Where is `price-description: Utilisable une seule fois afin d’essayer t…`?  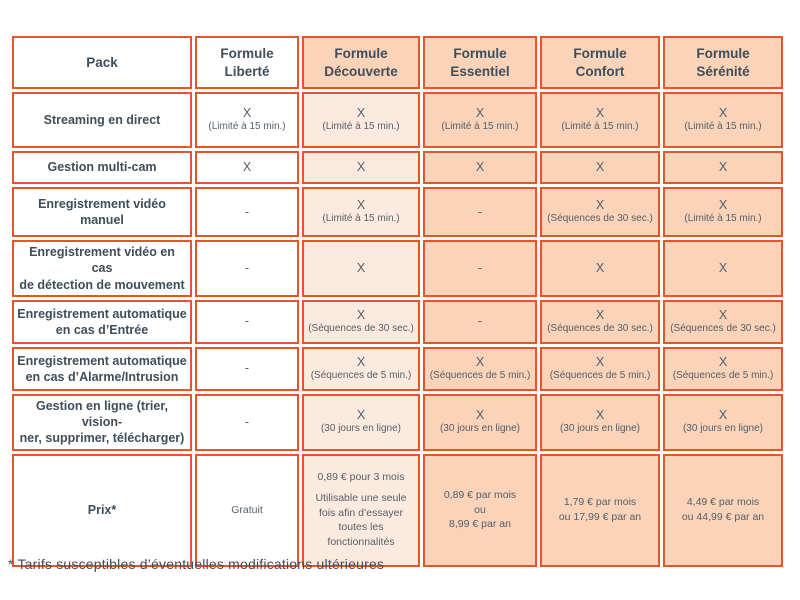 price-description: Utilisable une seule fois afin d’essayer t… is located at coordinates (361, 520).